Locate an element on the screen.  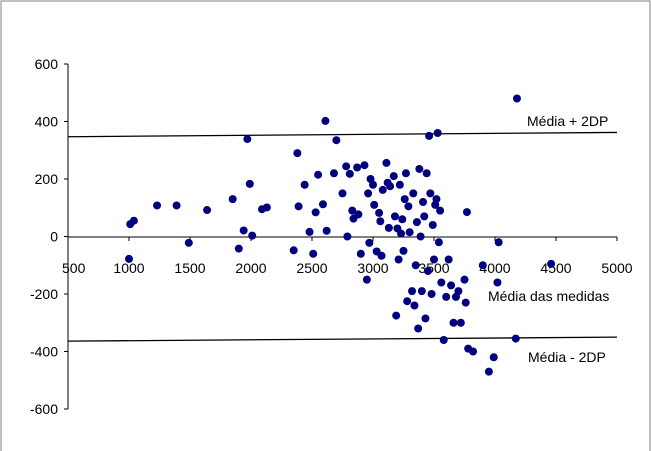
y-tick-label: 200 is located at coordinates (47, 179).